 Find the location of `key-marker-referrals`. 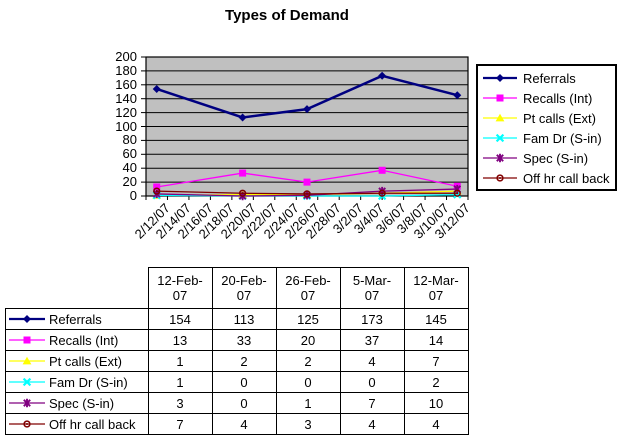

key-marker-referrals is located at coordinates (27, 319).